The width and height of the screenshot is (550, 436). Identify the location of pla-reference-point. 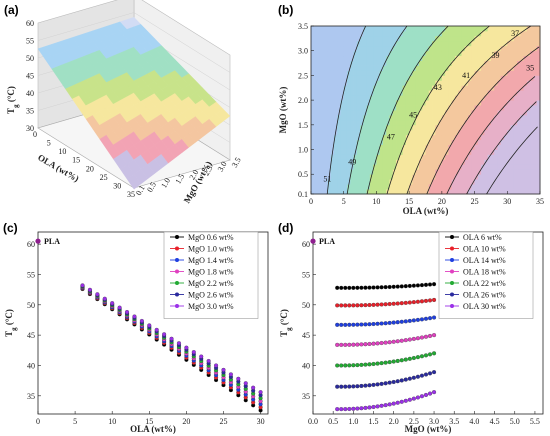
(313, 241).